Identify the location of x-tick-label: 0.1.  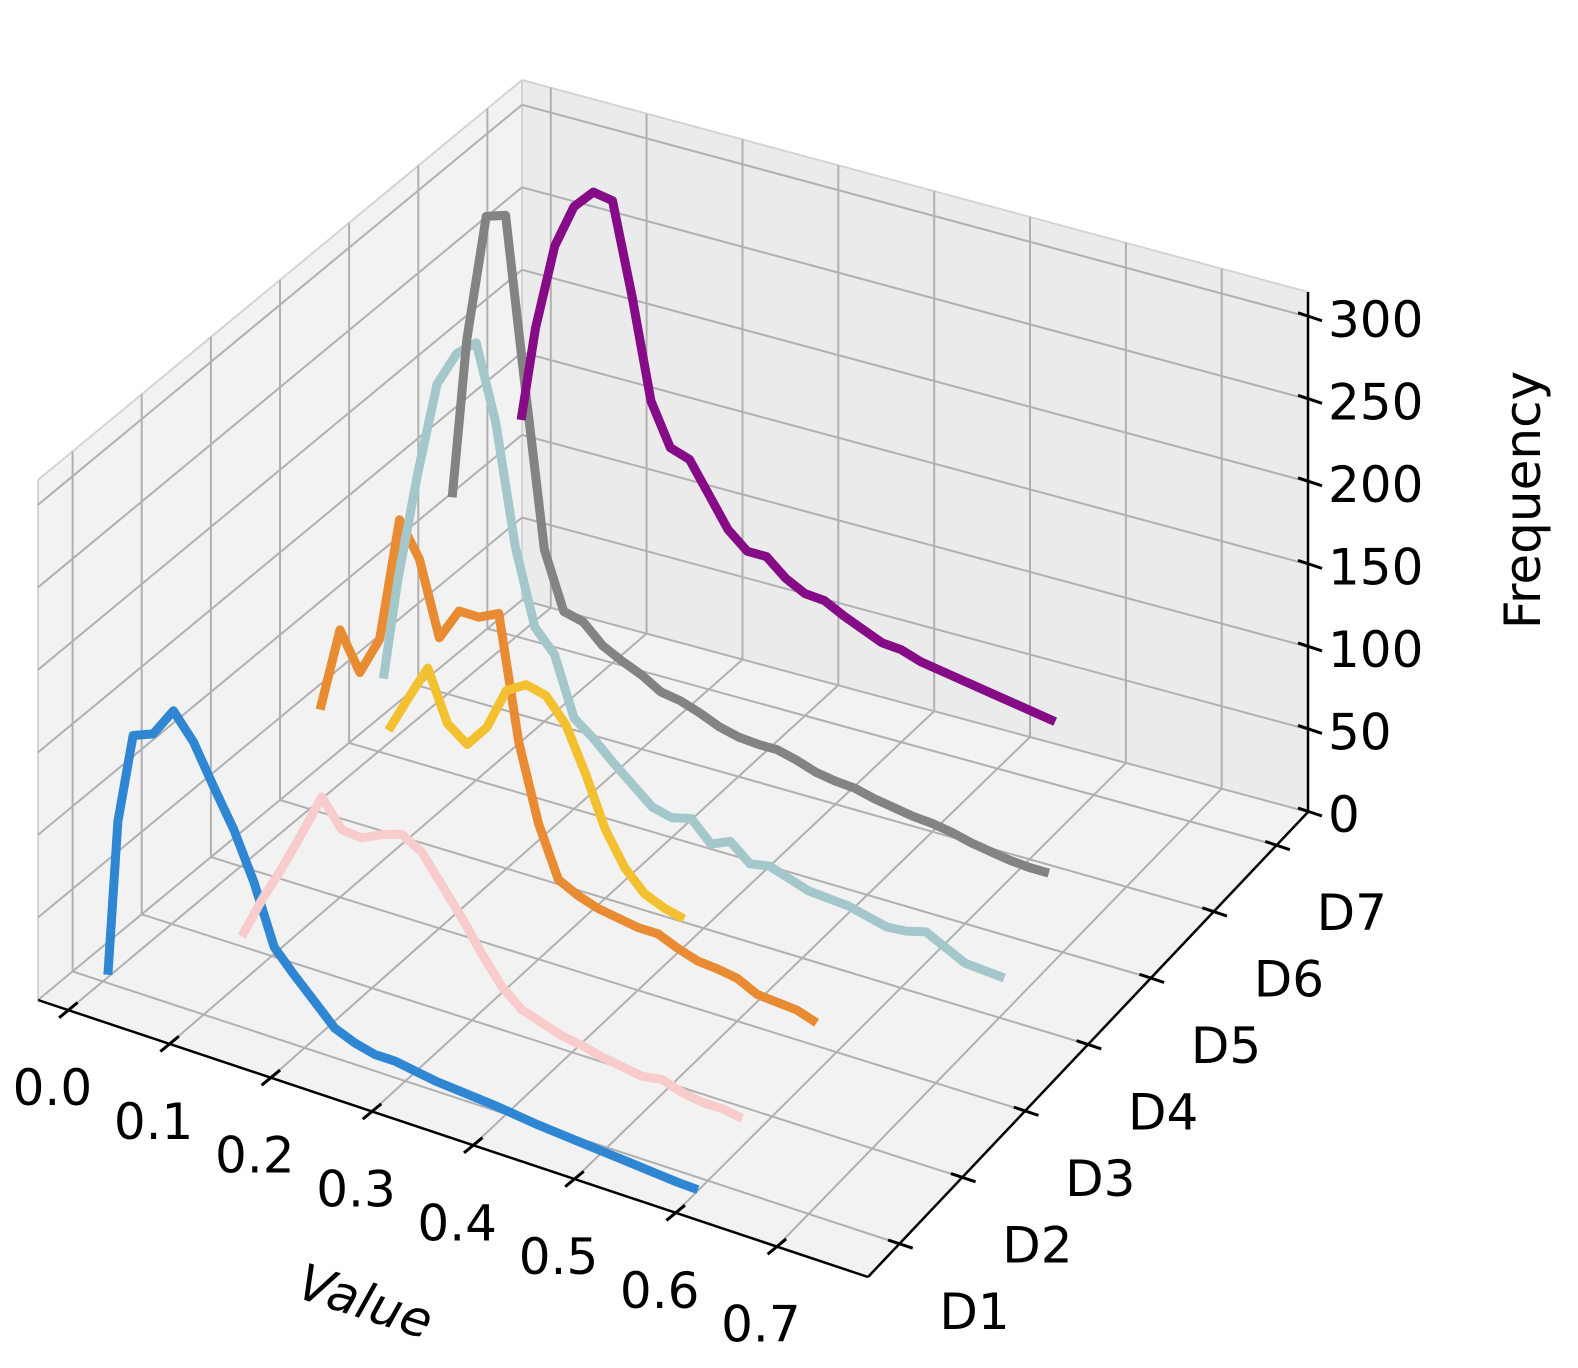
(154, 1122).